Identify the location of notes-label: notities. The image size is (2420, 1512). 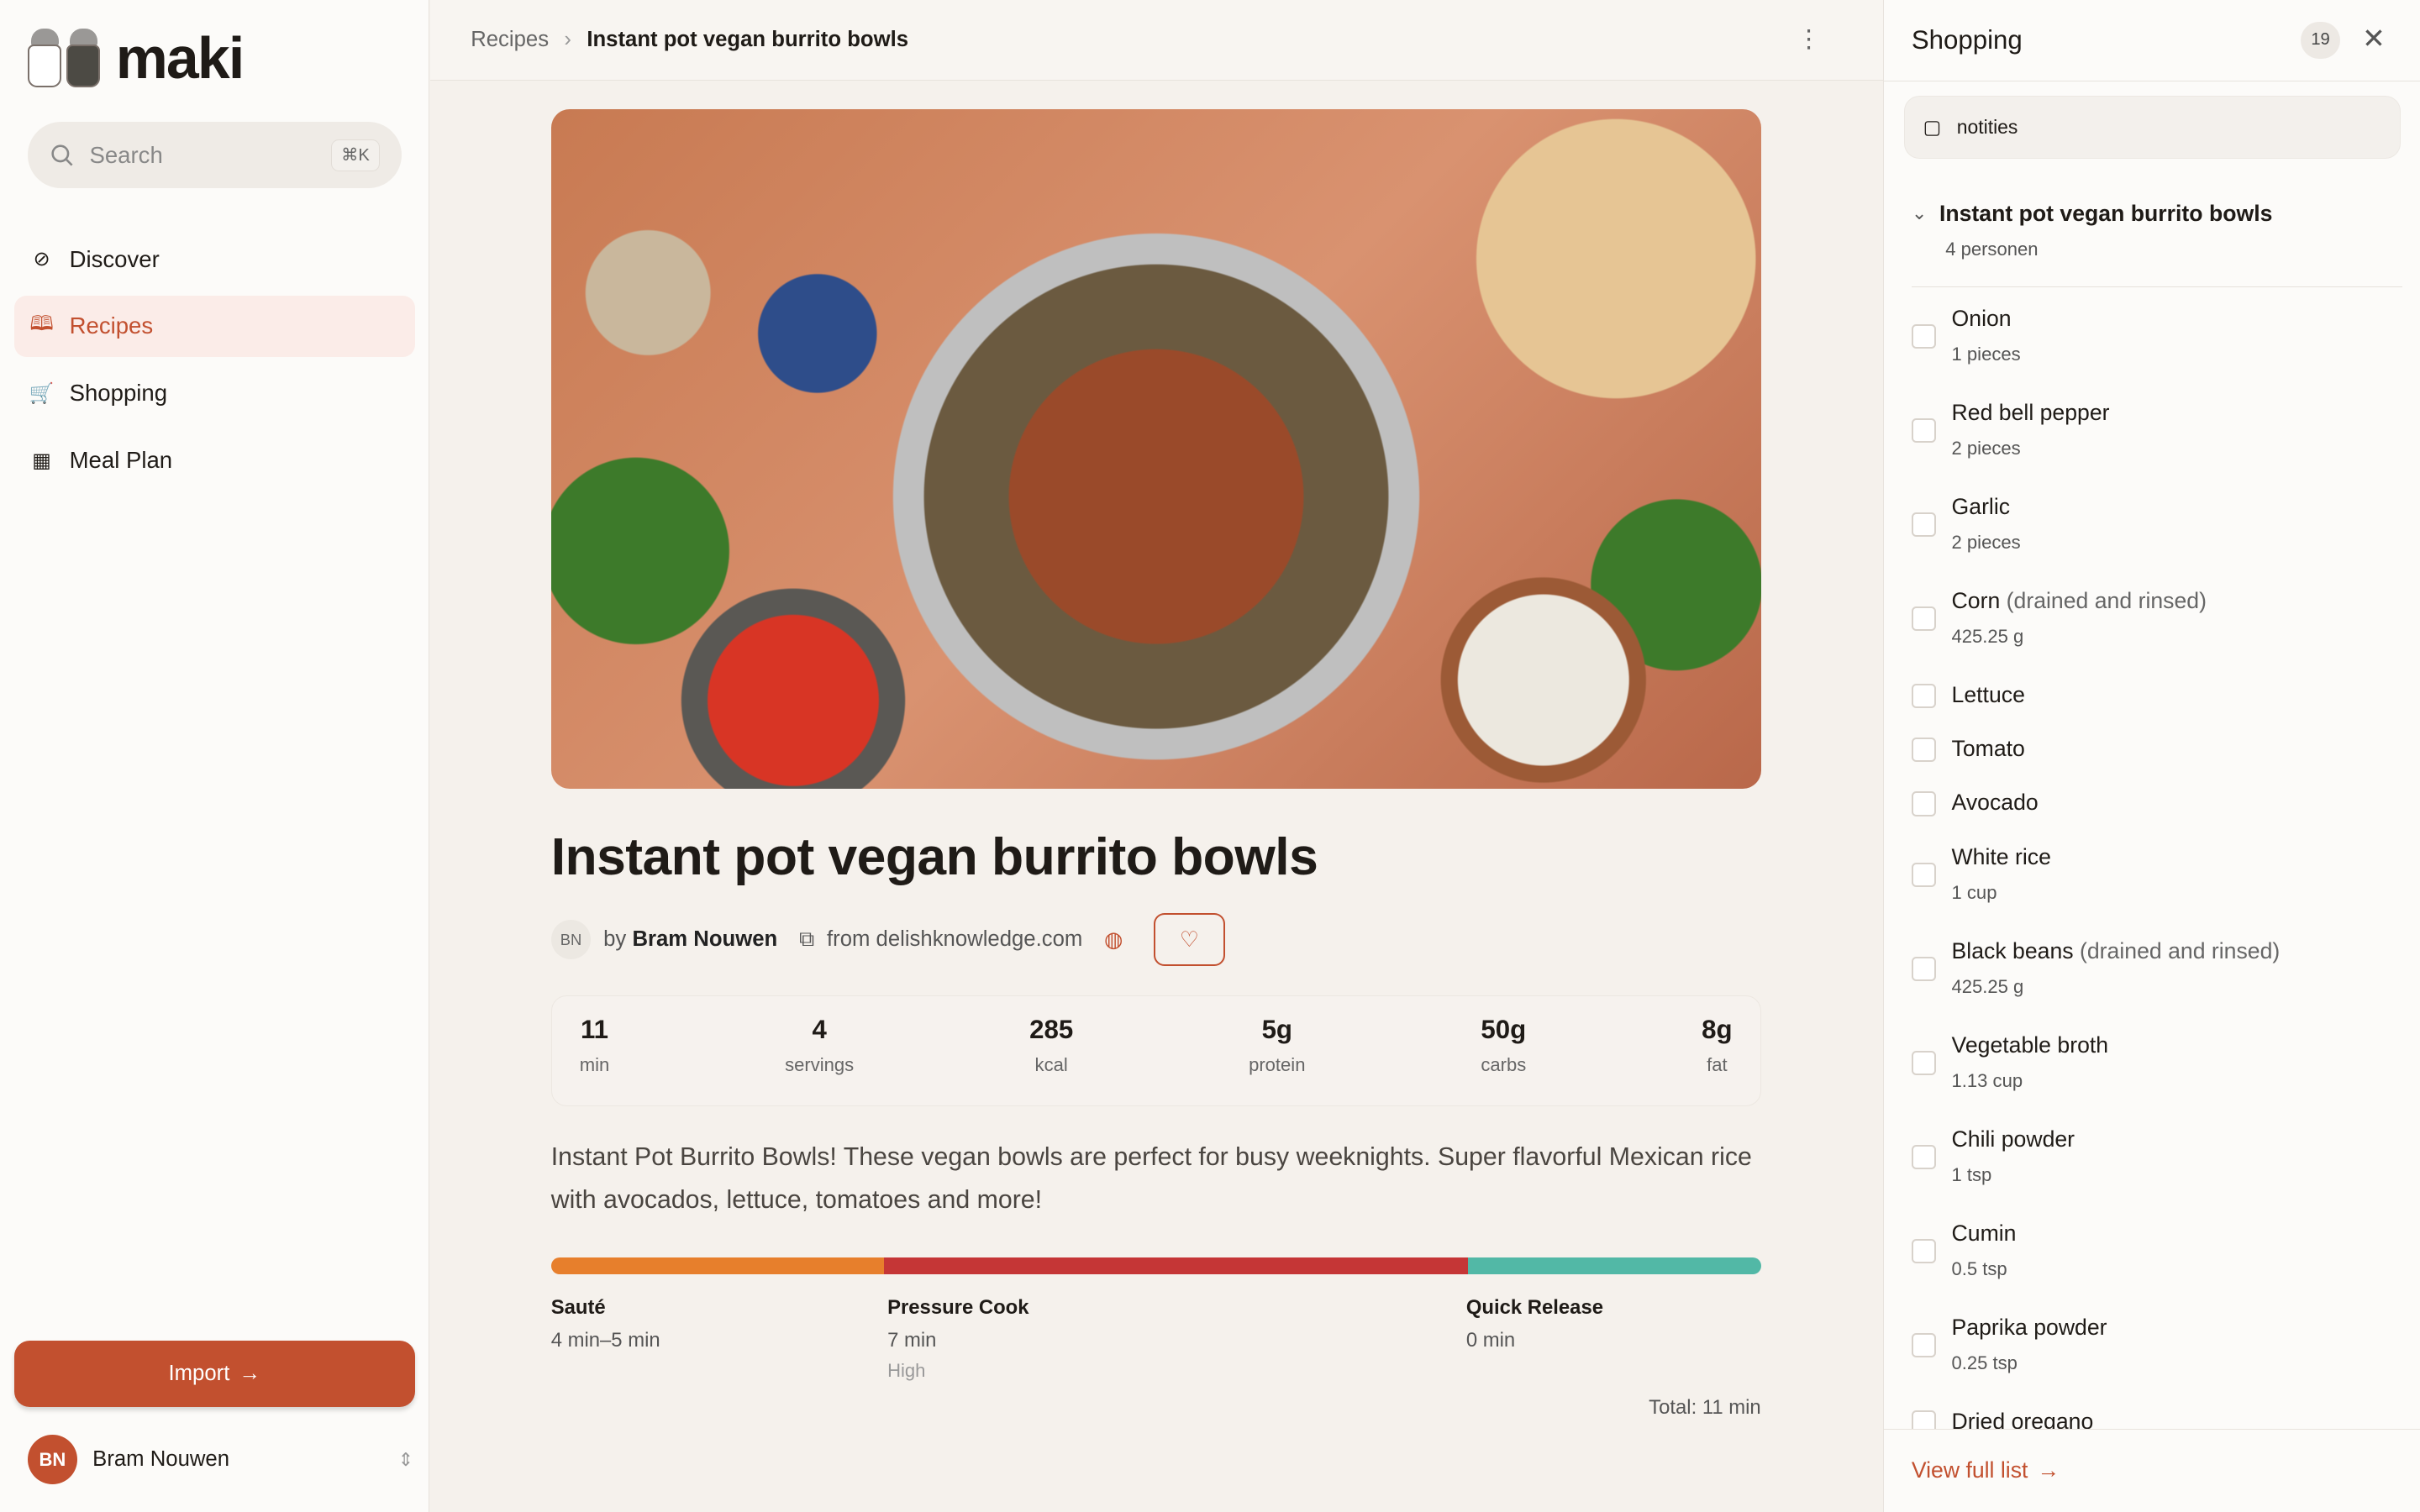
(1987, 127).